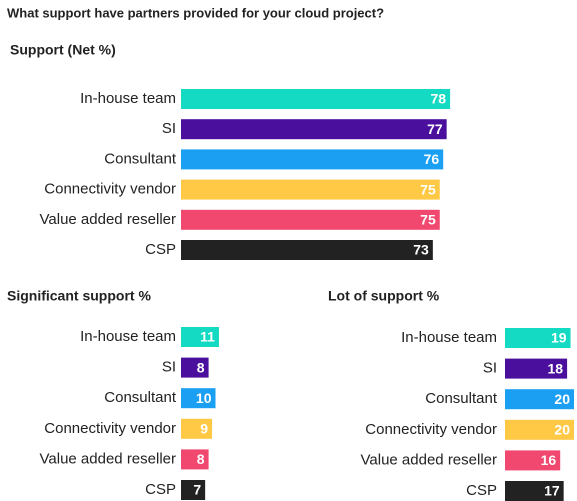 The width and height of the screenshot is (577, 501). What do you see at coordinates (63, 50) in the screenshot?
I see `chart-title: Support (Net %)` at bounding box center [63, 50].